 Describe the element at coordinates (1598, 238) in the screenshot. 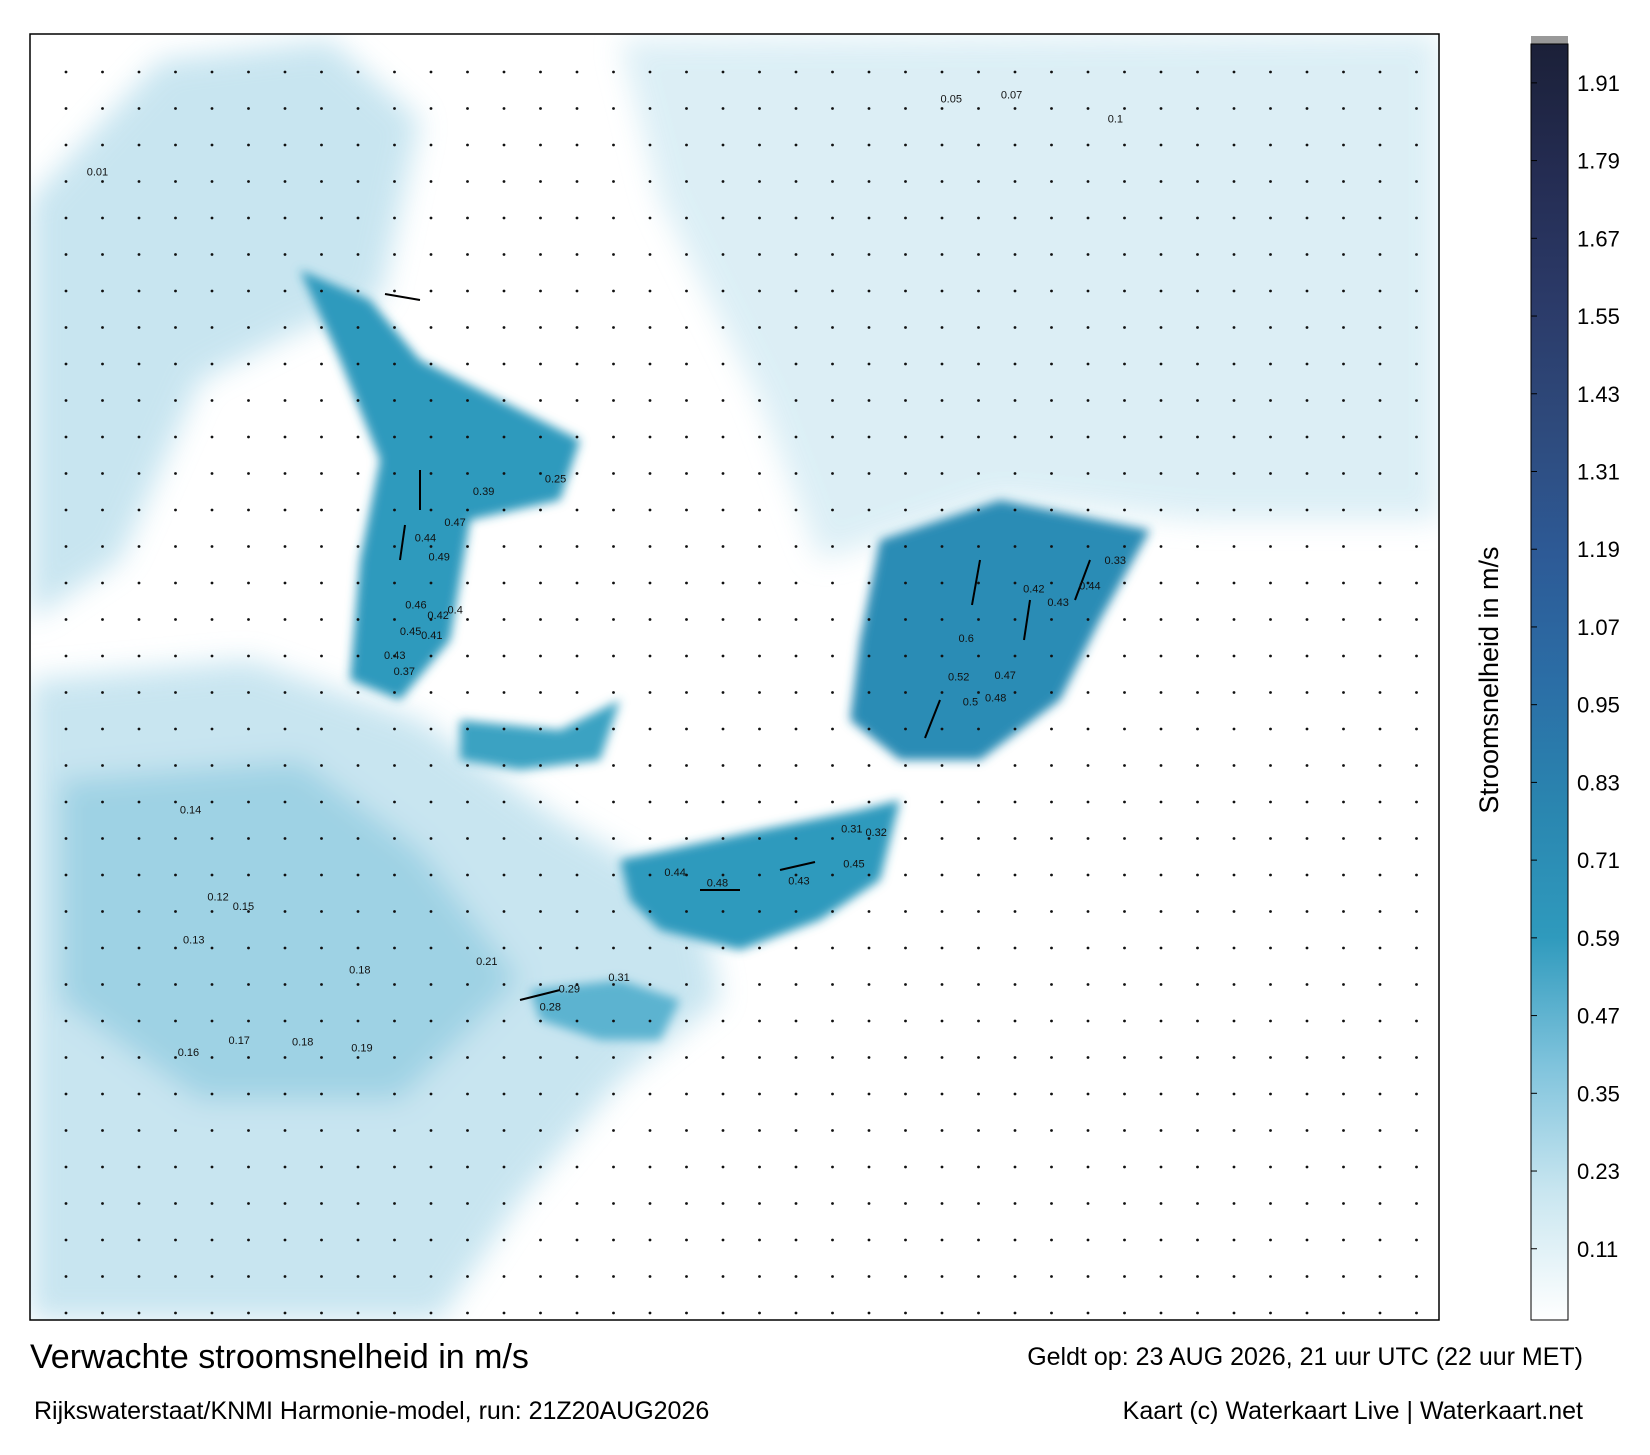

I see `colorbar-tick-label: 1.67` at that location.